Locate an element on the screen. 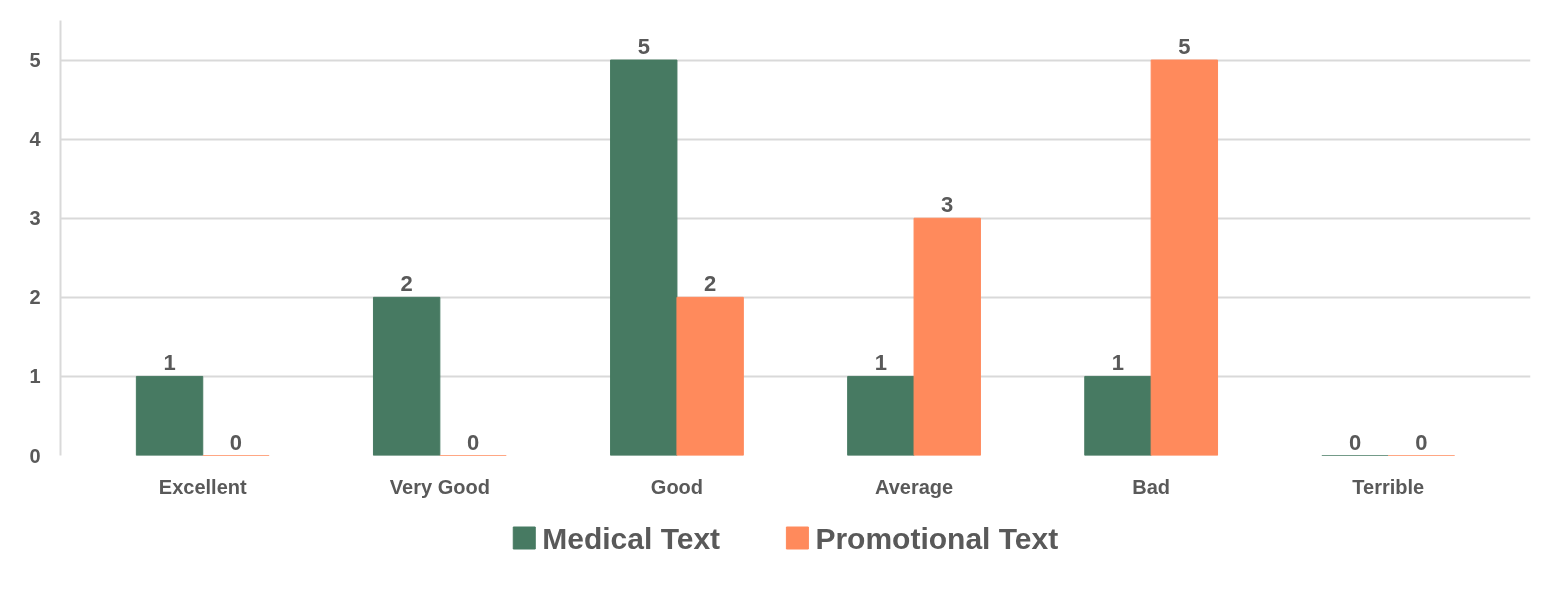  x-tick-label: Excellent is located at coordinates (203, 486).